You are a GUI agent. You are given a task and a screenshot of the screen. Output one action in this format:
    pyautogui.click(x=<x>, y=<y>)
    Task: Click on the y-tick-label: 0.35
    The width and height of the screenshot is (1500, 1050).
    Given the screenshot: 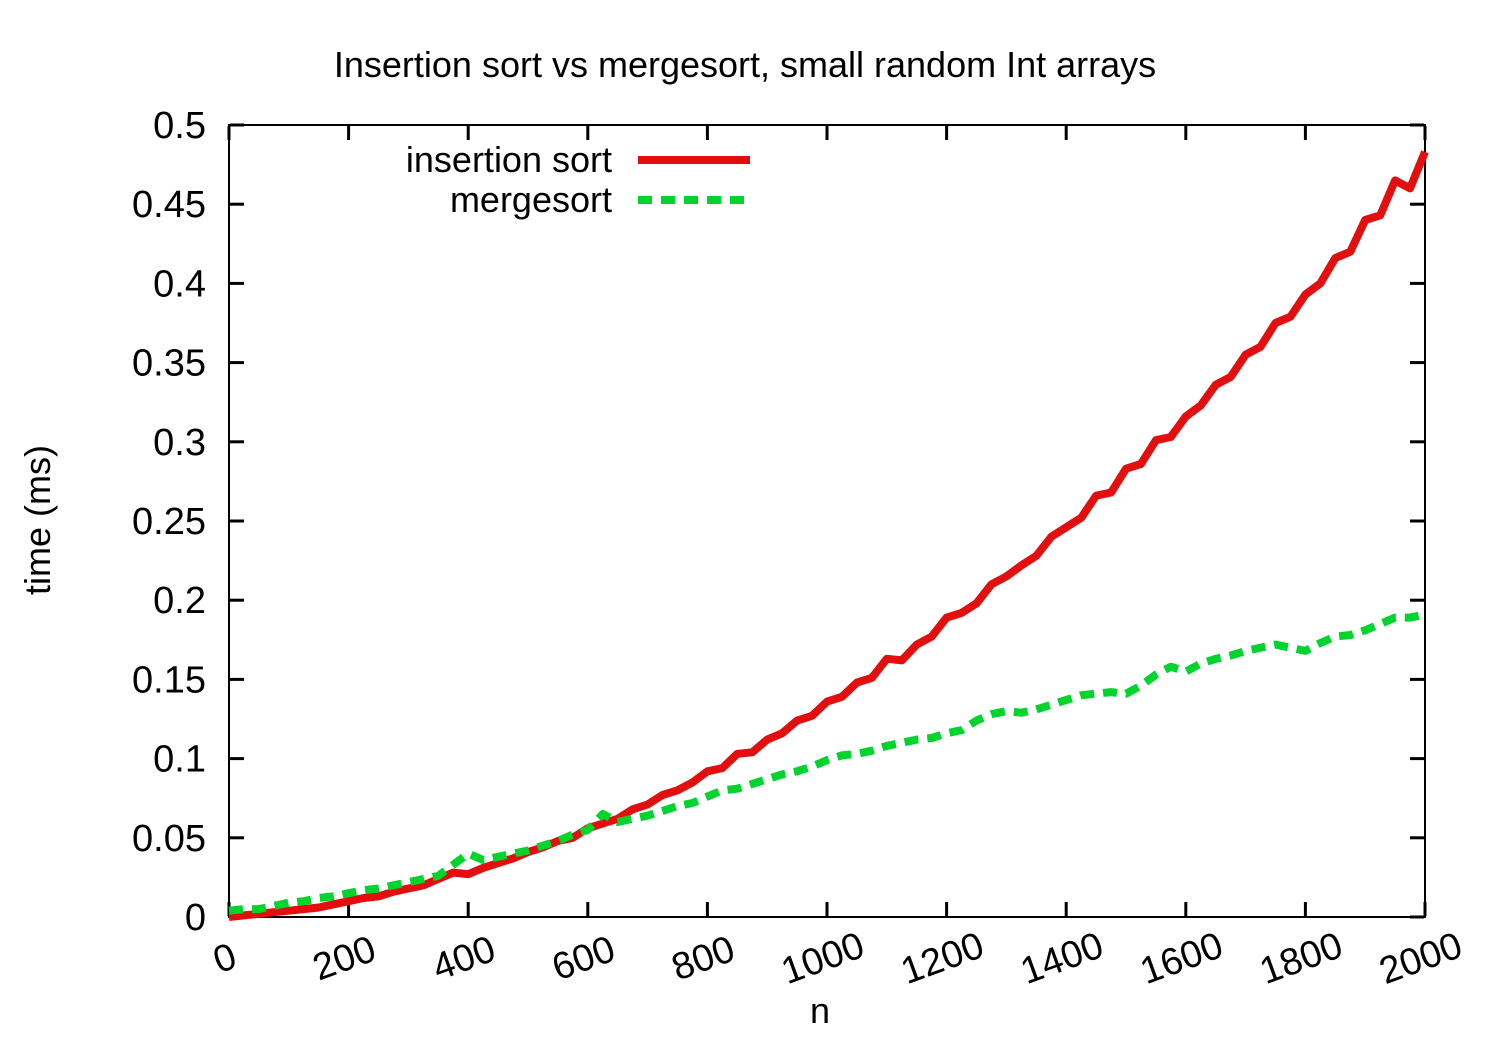 What is the action you would take?
    pyautogui.click(x=169, y=364)
    